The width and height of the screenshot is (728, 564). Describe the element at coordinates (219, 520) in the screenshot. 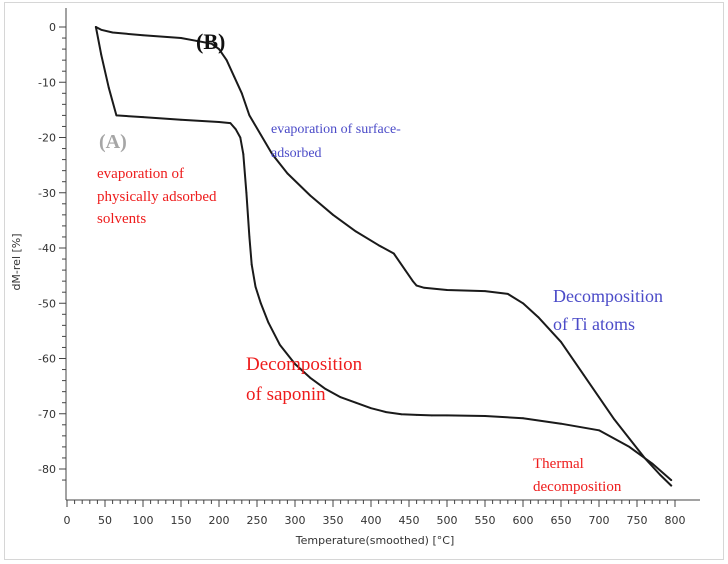

I see `x-tick-label: 200` at that location.